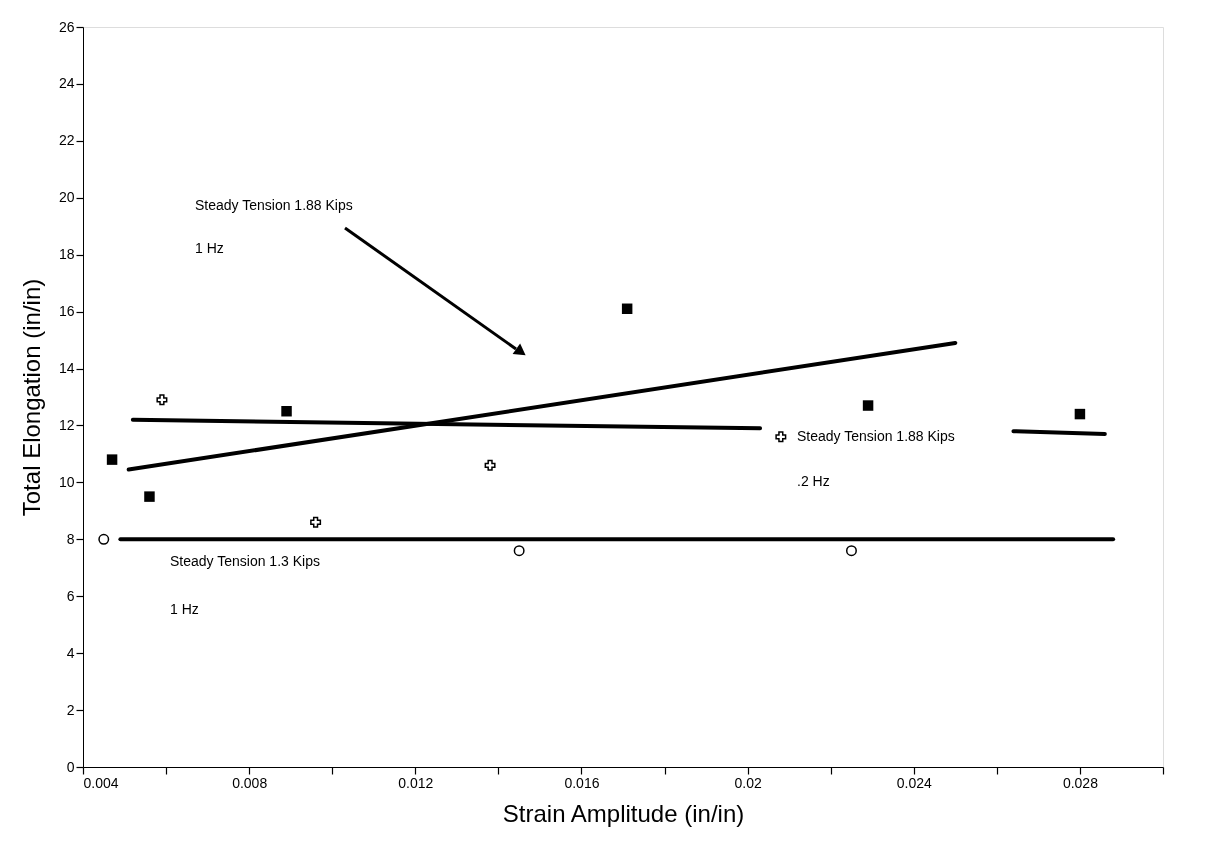 The height and width of the screenshot is (863, 1217). What do you see at coordinates (416, 782) in the screenshot?
I see `x-tick-label: 0.012` at bounding box center [416, 782].